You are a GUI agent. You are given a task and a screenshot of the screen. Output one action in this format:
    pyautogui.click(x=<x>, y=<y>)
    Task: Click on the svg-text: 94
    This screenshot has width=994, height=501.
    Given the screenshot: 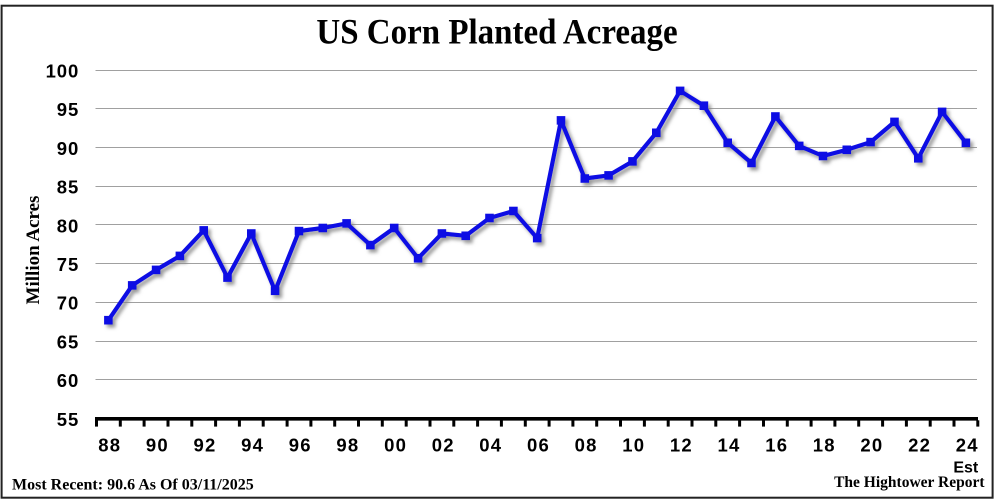 What is the action you would take?
    pyautogui.click(x=252, y=444)
    